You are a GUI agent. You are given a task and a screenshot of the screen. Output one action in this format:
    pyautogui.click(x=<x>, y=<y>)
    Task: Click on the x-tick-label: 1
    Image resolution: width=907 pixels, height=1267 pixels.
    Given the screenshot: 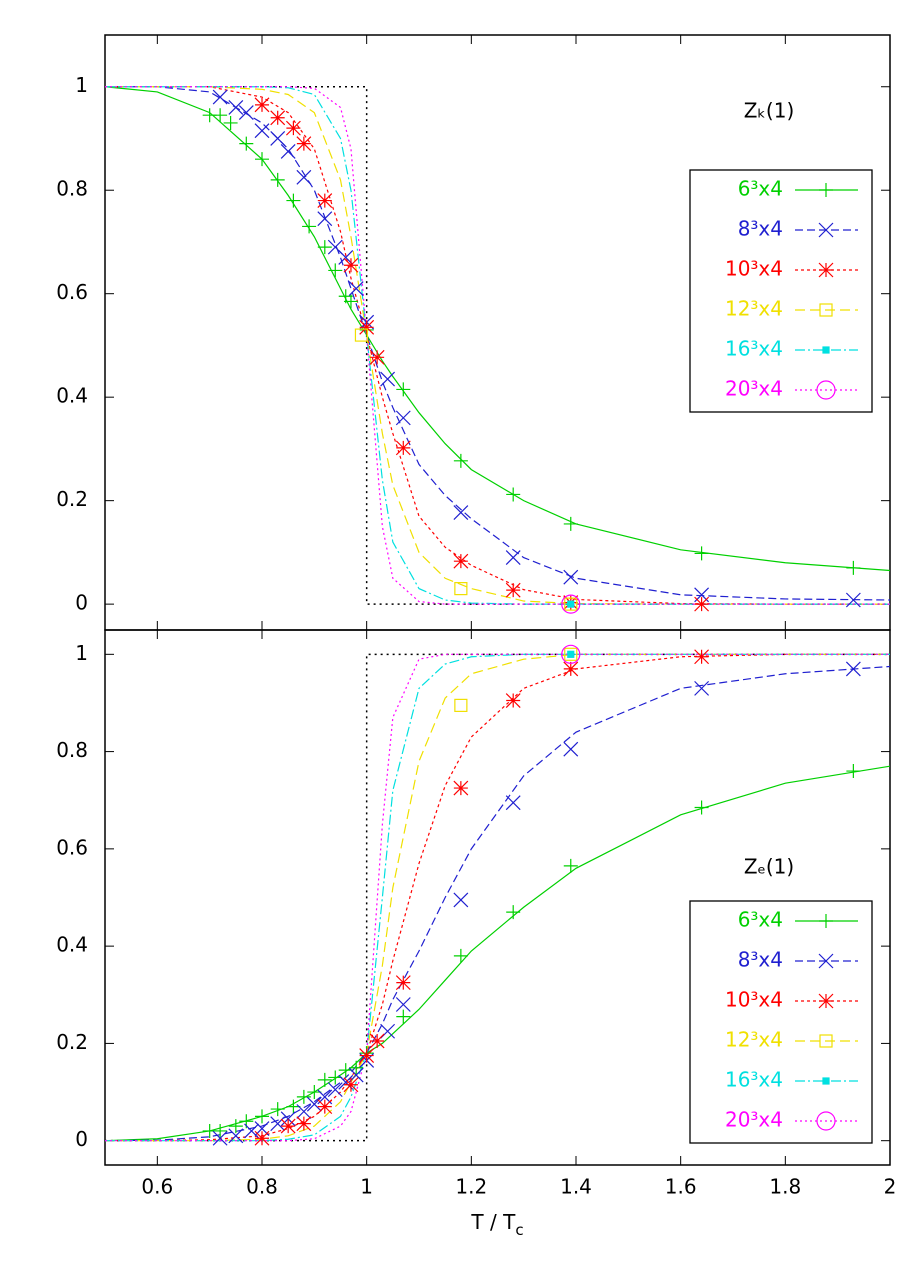 What is the action you would take?
    pyautogui.click(x=366, y=1187)
    